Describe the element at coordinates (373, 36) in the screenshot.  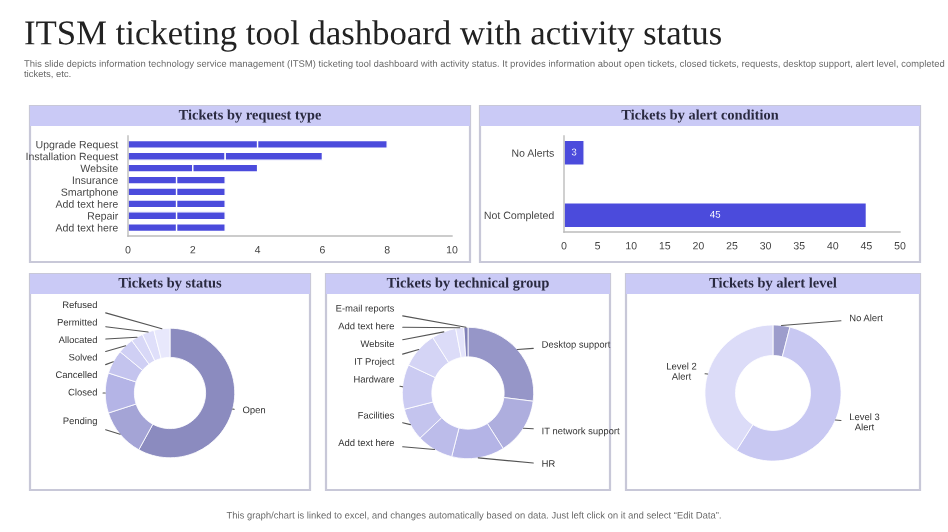
I see `text: ITSM ticketing tool dashboard with activity status` at that location.